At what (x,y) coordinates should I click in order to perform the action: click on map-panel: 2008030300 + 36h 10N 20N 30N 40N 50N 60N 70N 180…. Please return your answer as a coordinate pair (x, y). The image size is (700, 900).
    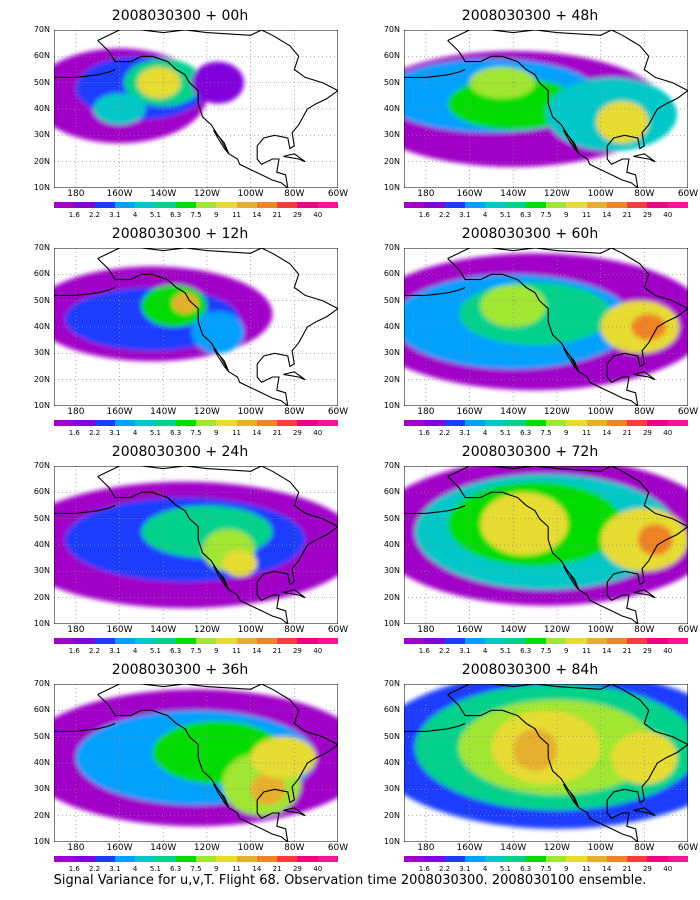
    Looking at the image, I should click on (190, 769).